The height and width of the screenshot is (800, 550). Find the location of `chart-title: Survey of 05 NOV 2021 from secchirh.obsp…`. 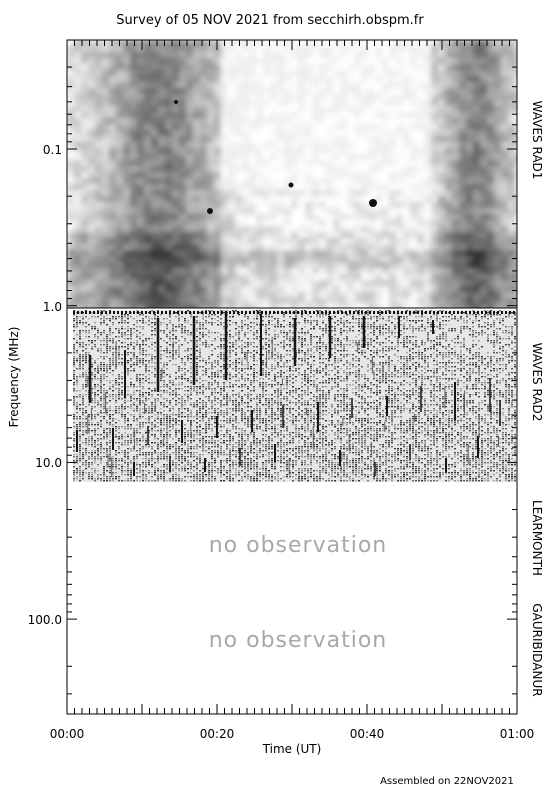

chart-title: Survey of 05 NOV 2021 from secchirh.obsp… is located at coordinates (270, 20).